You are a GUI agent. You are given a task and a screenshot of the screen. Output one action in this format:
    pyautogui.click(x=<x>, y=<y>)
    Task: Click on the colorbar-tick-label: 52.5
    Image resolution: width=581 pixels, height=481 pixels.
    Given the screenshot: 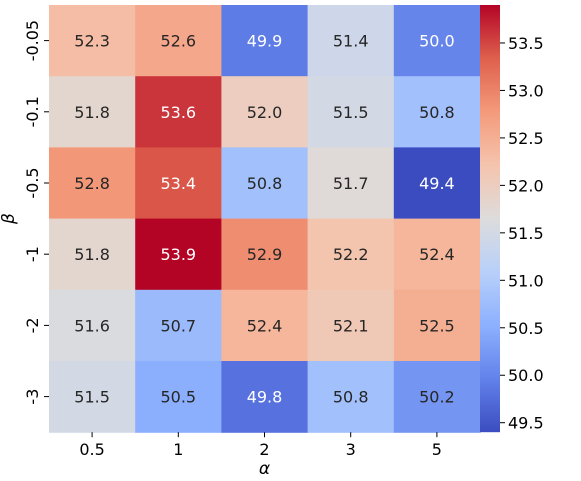 What is the action you would take?
    pyautogui.click(x=526, y=138)
    